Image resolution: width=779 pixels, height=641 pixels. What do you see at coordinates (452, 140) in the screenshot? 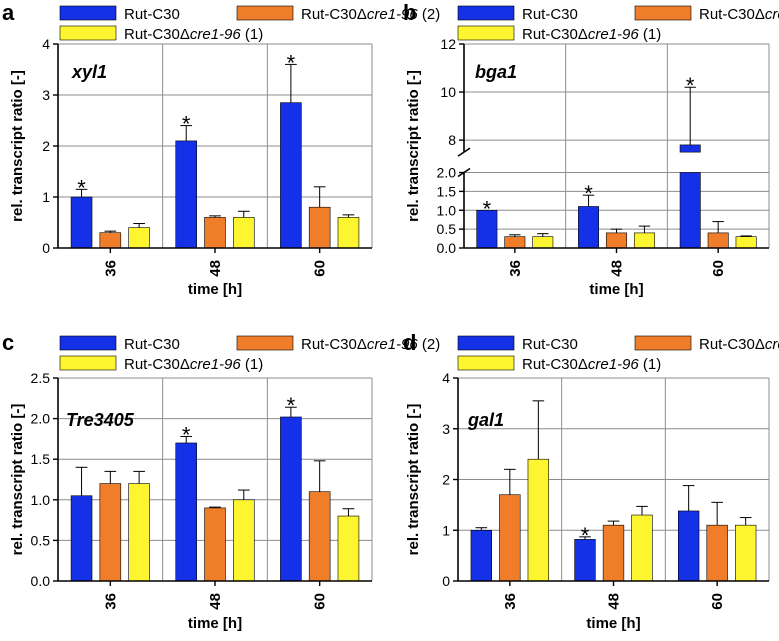
I see `y-tick-label: 8` at bounding box center [452, 140].